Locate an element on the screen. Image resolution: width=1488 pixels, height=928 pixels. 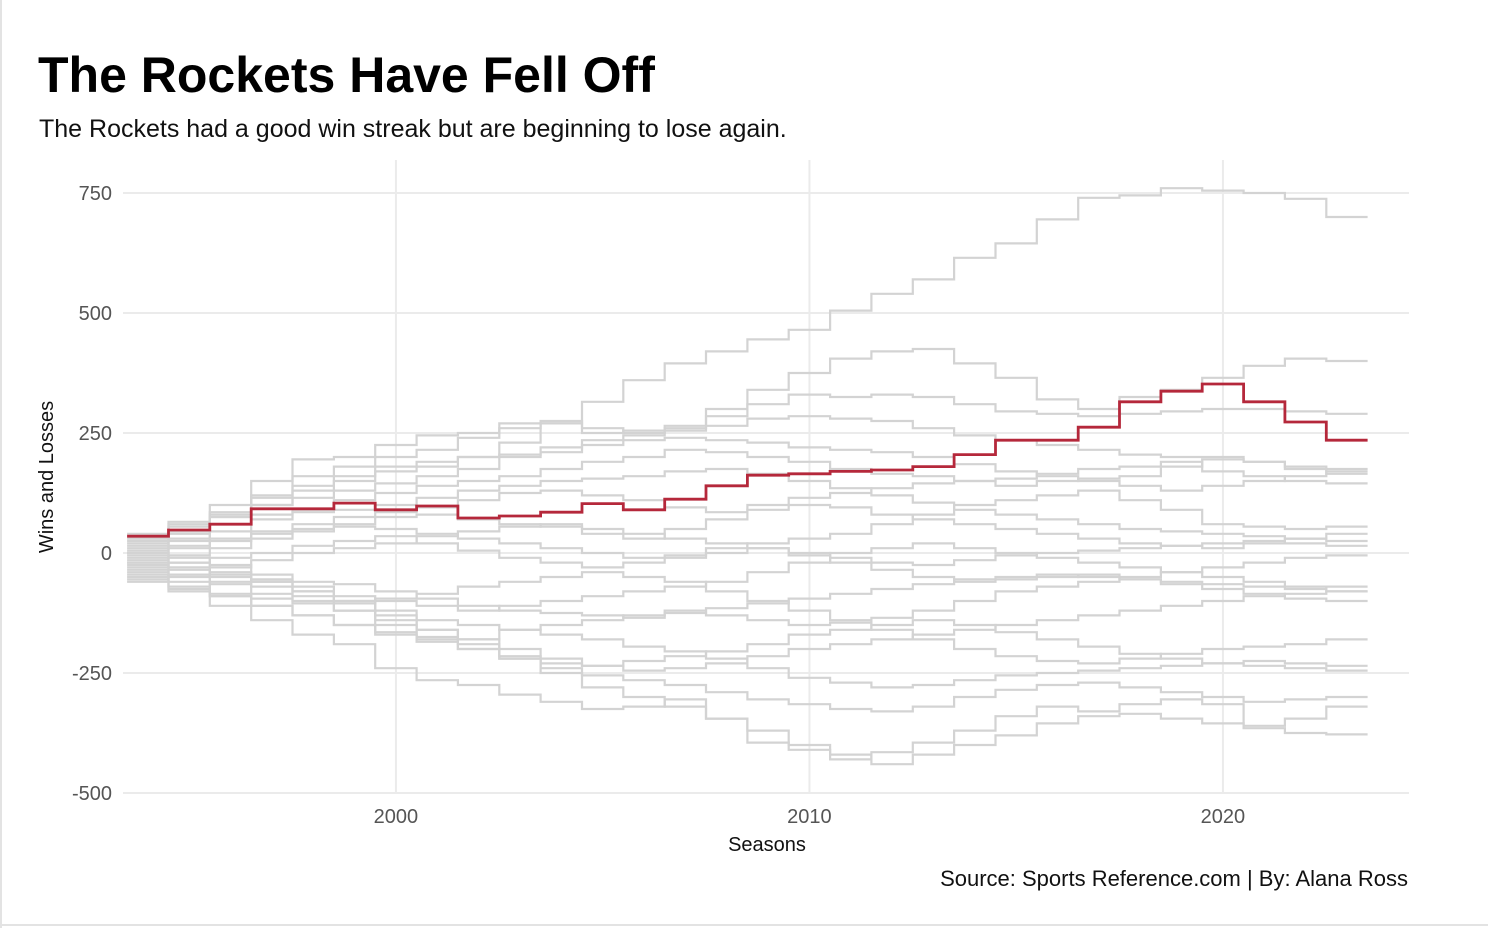
y-tick-label: 750 is located at coordinates (95, 194).